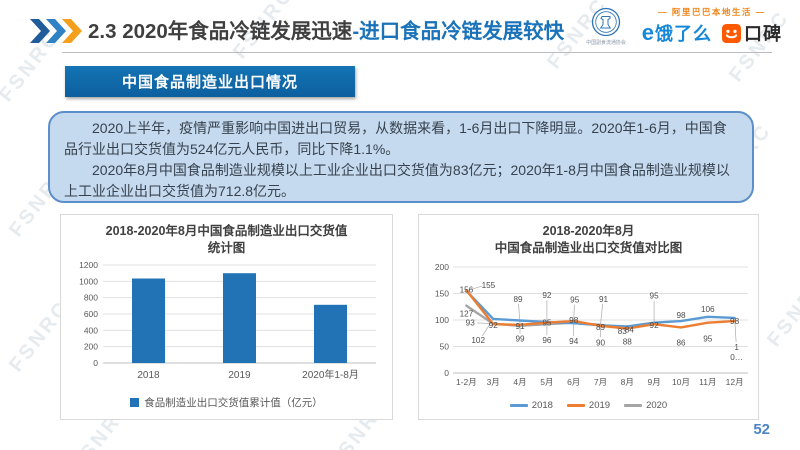 Image resolution: width=800 pixels, height=450 pixels. Describe the element at coordinates (239, 317) in the screenshot. I see `bar-2019` at that location.